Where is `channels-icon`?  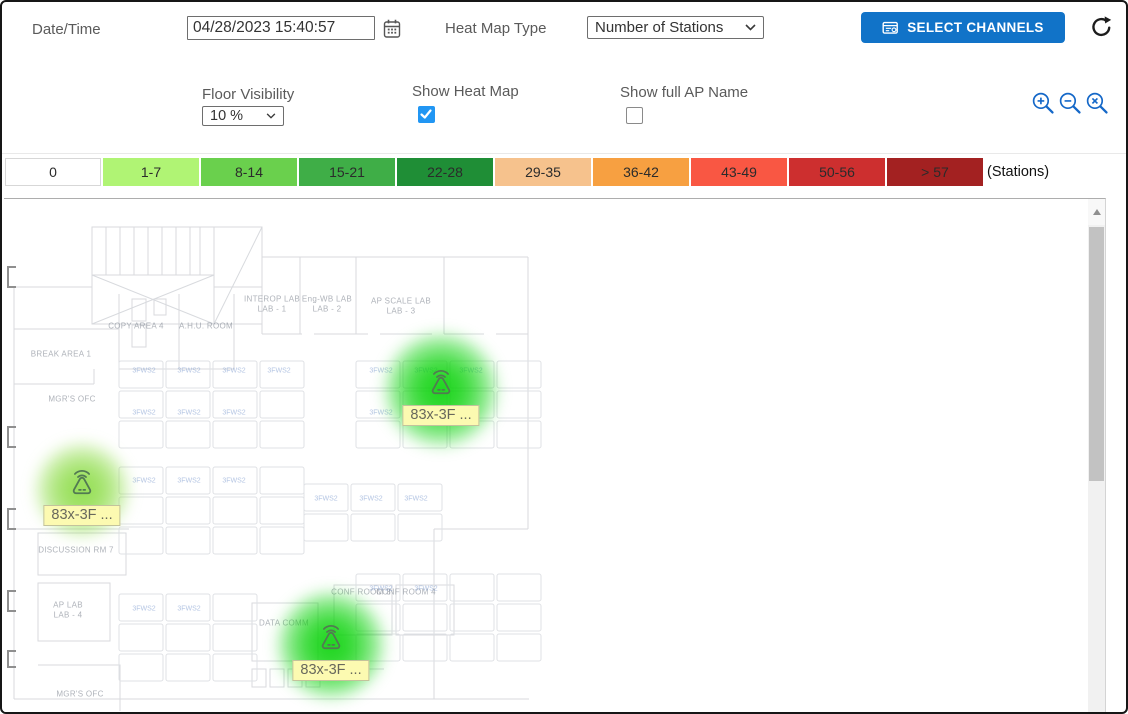
channels-icon is located at coordinates (890, 27).